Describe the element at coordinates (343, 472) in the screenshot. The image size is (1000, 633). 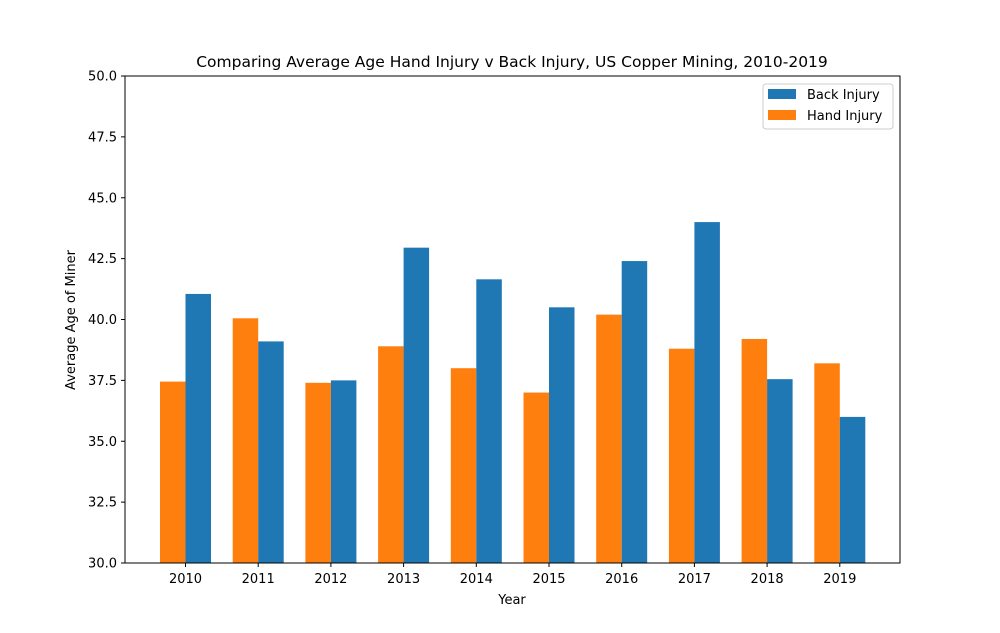
I see `bar-back-injury-2012` at that location.